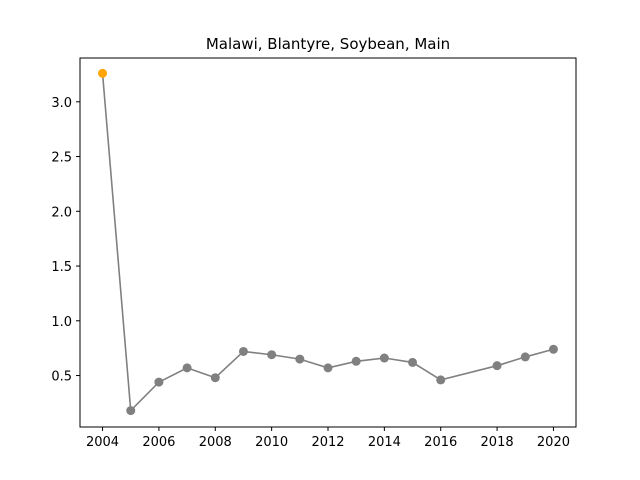 This screenshot has height=480, width=640. I want to click on x-tick-label: 2010, so click(271, 442).